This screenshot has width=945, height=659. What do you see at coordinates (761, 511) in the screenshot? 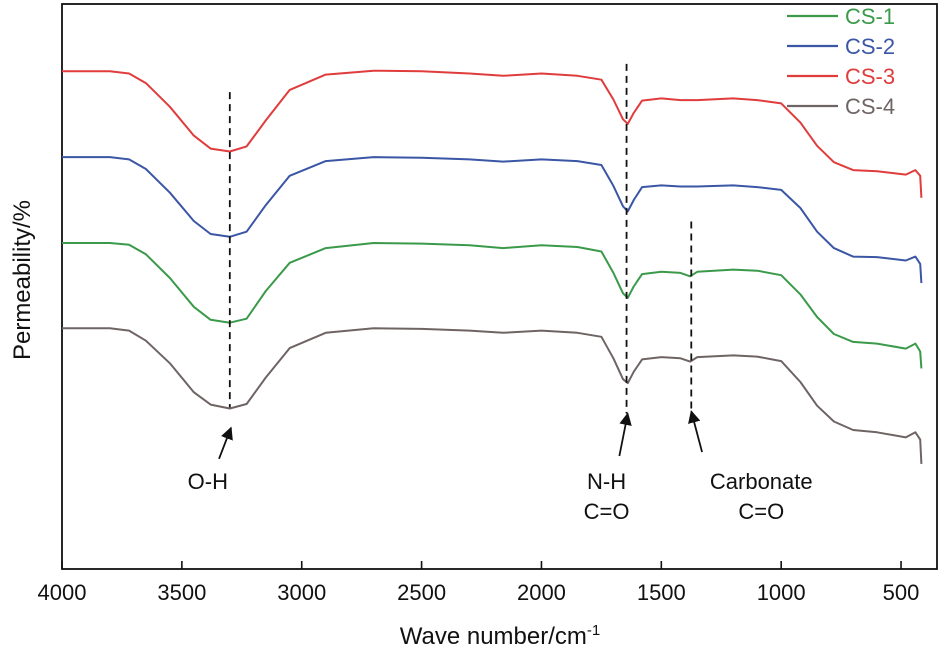
I see `carbonate-label-1: C=O` at bounding box center [761, 511].